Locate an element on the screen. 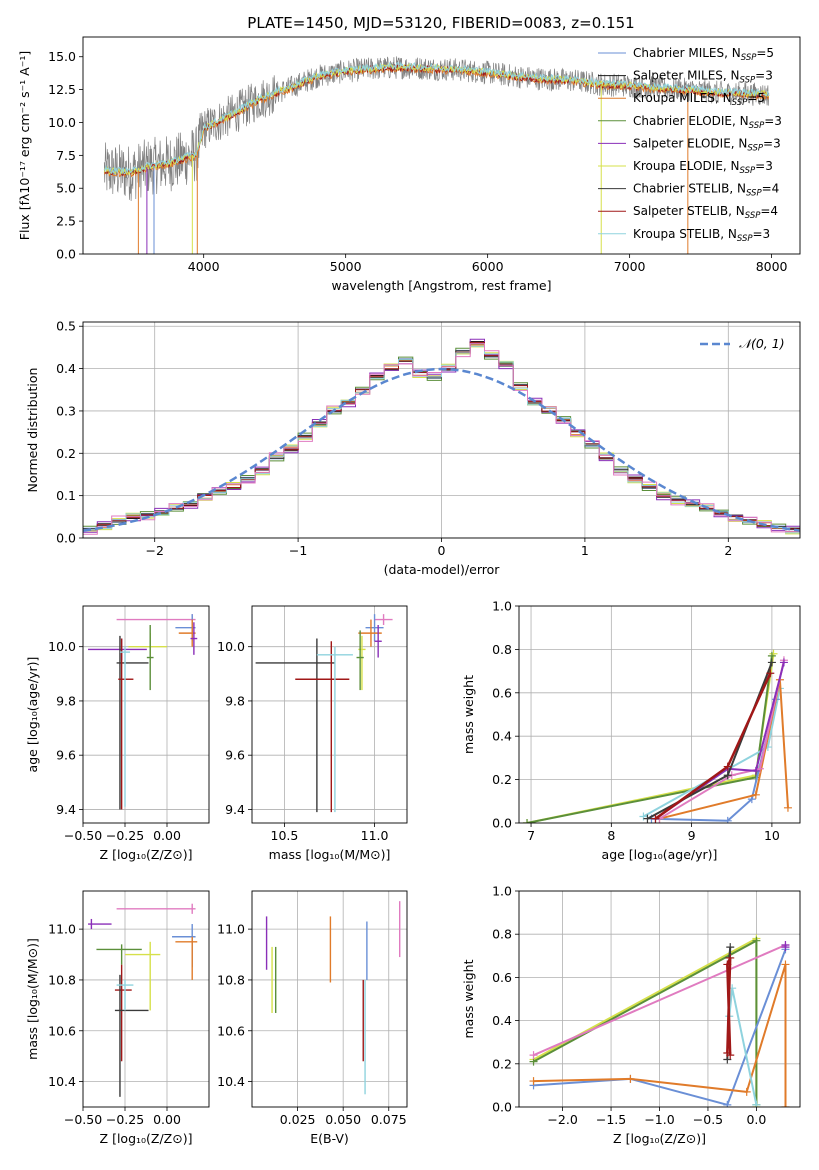  x-tick-label: 0.075 is located at coordinates (389, 1119).